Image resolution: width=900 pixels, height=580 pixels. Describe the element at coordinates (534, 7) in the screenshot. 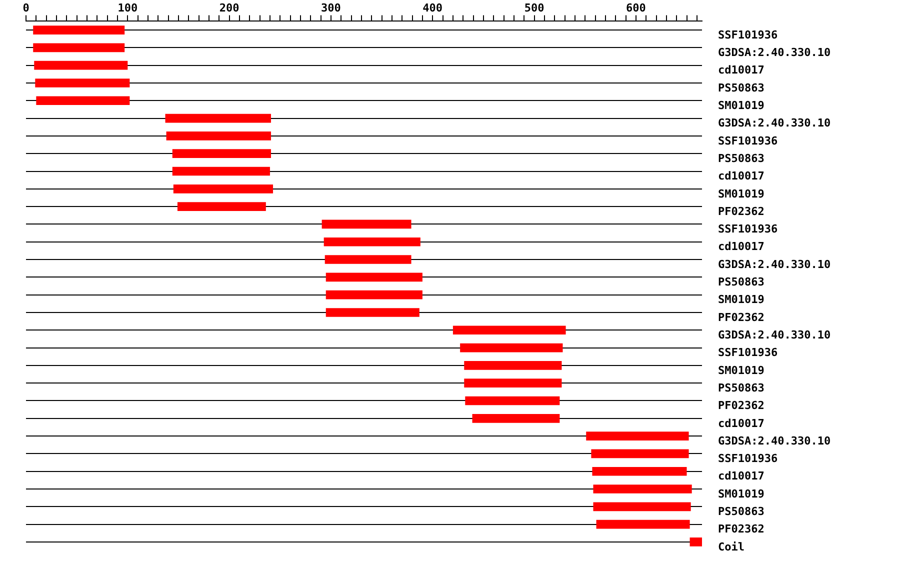

I see `x-tick-label: 500` at that location.